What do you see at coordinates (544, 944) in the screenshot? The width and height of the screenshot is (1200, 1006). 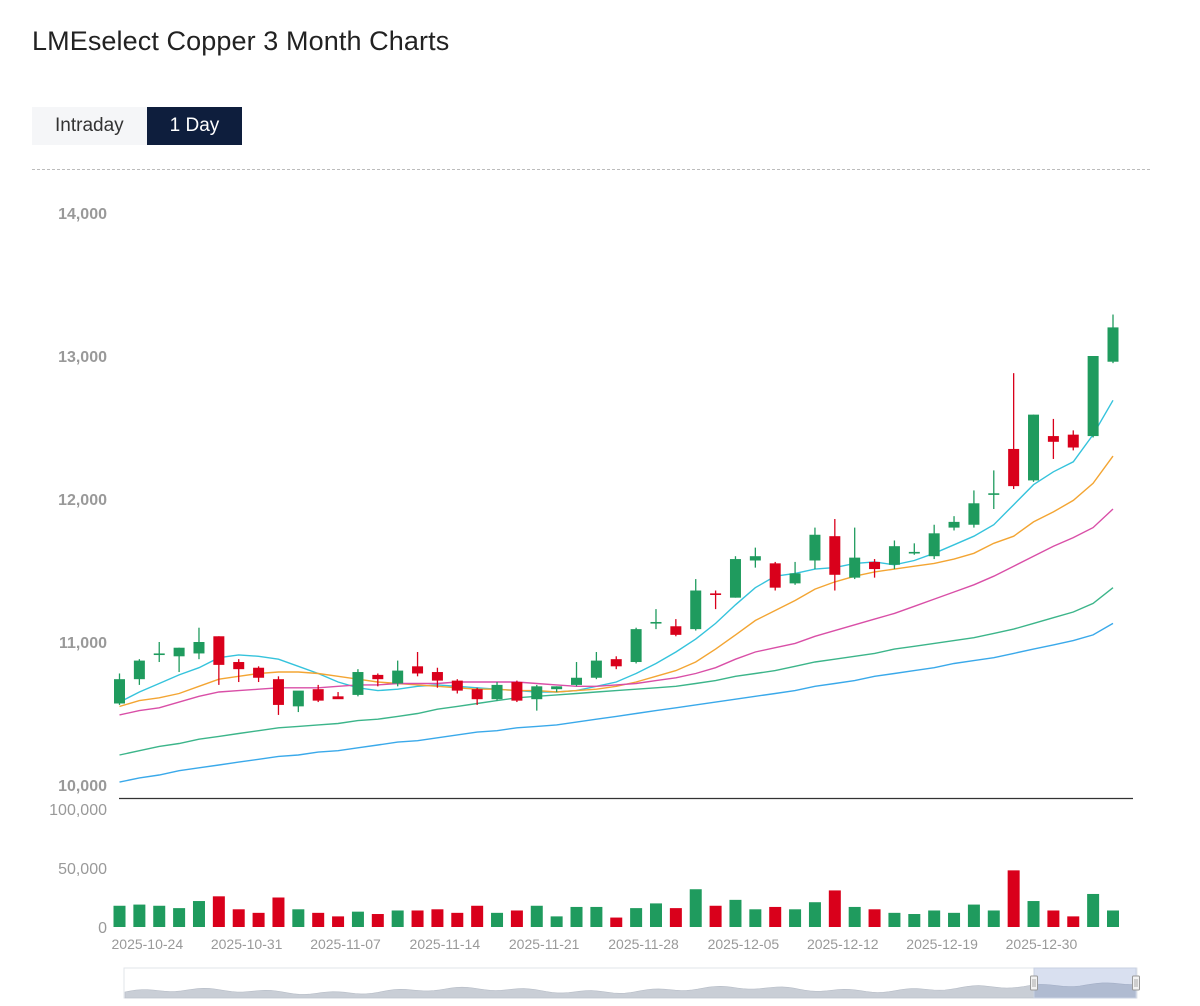 I see `x-tick-label: 2025-11-21` at bounding box center [544, 944].